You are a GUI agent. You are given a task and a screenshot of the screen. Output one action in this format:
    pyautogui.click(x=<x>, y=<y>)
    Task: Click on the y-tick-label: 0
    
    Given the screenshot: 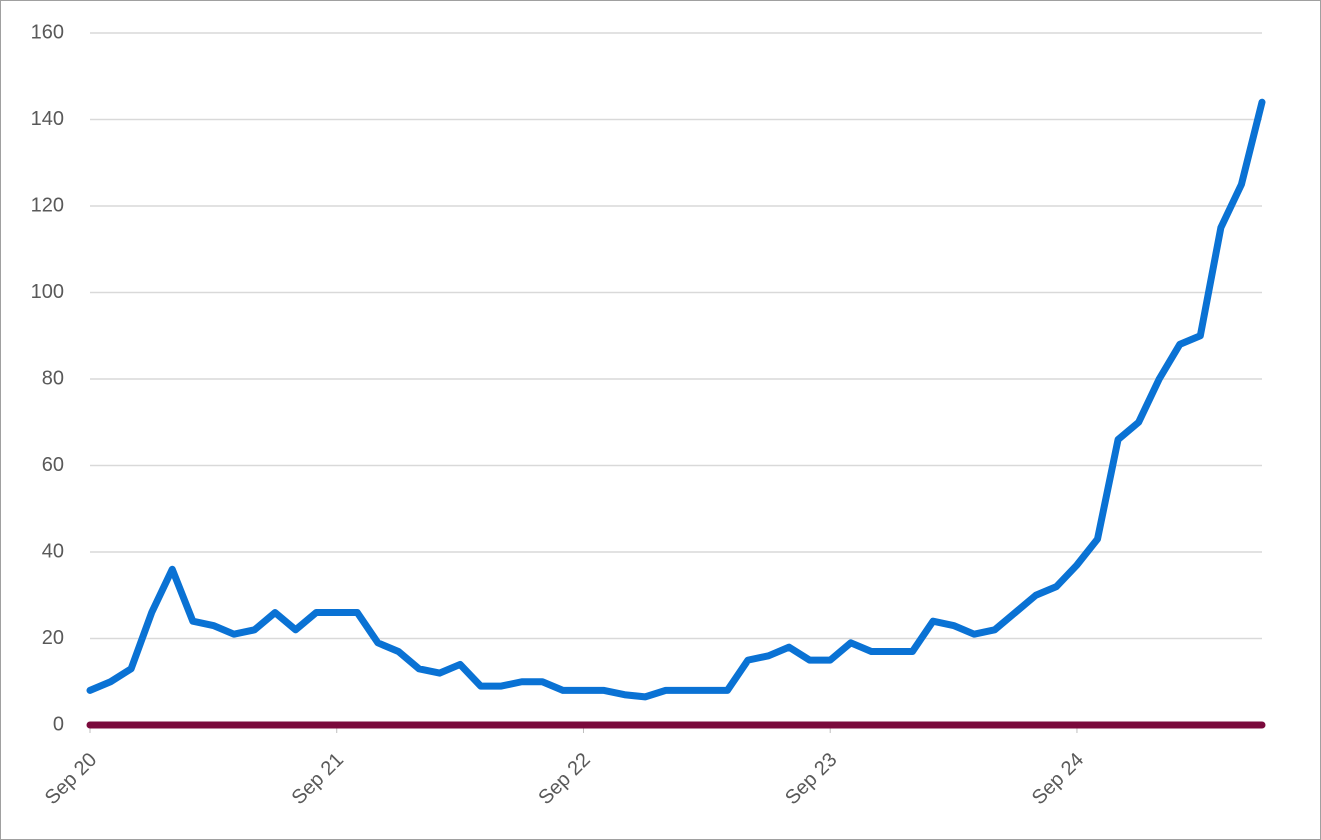 What is the action you would take?
    pyautogui.click(x=58, y=724)
    